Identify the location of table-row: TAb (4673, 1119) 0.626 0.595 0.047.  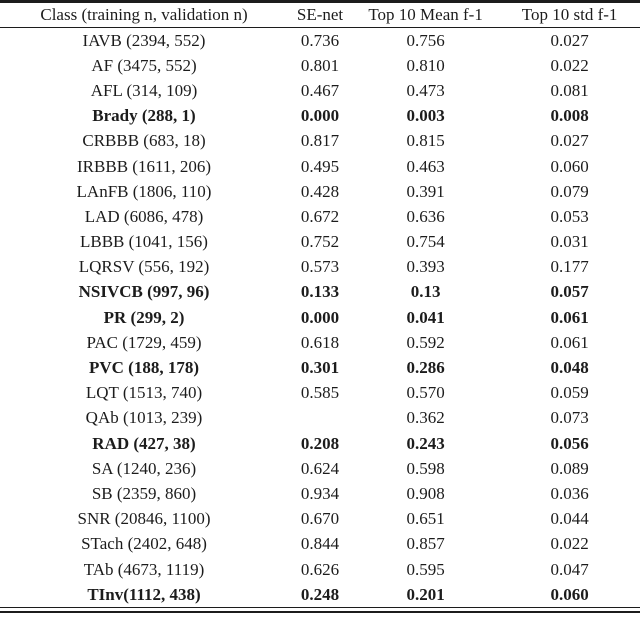
(320, 569).